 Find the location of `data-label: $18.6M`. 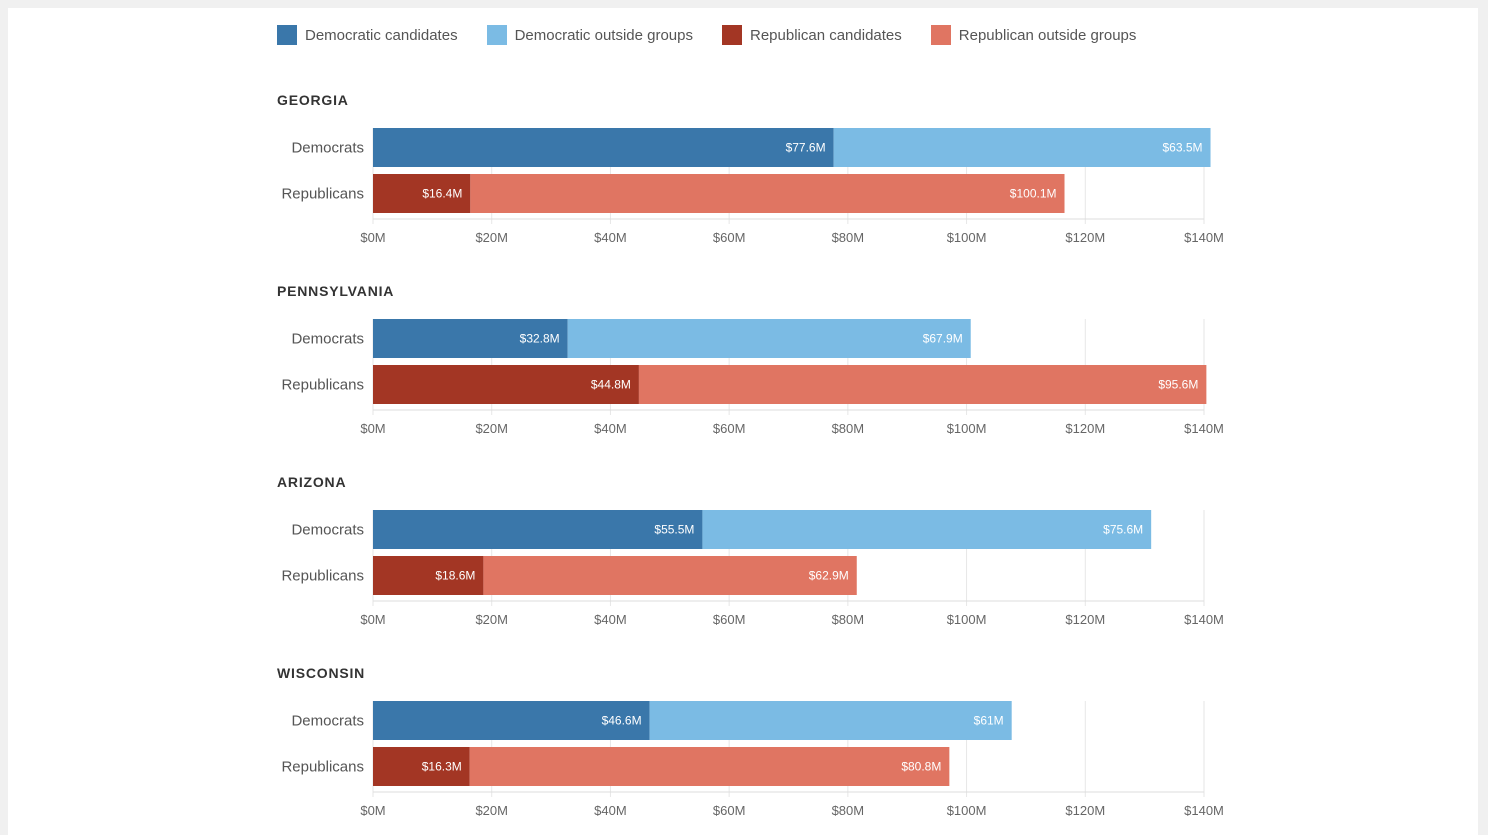

data-label: $18.6M is located at coordinates (455, 576).